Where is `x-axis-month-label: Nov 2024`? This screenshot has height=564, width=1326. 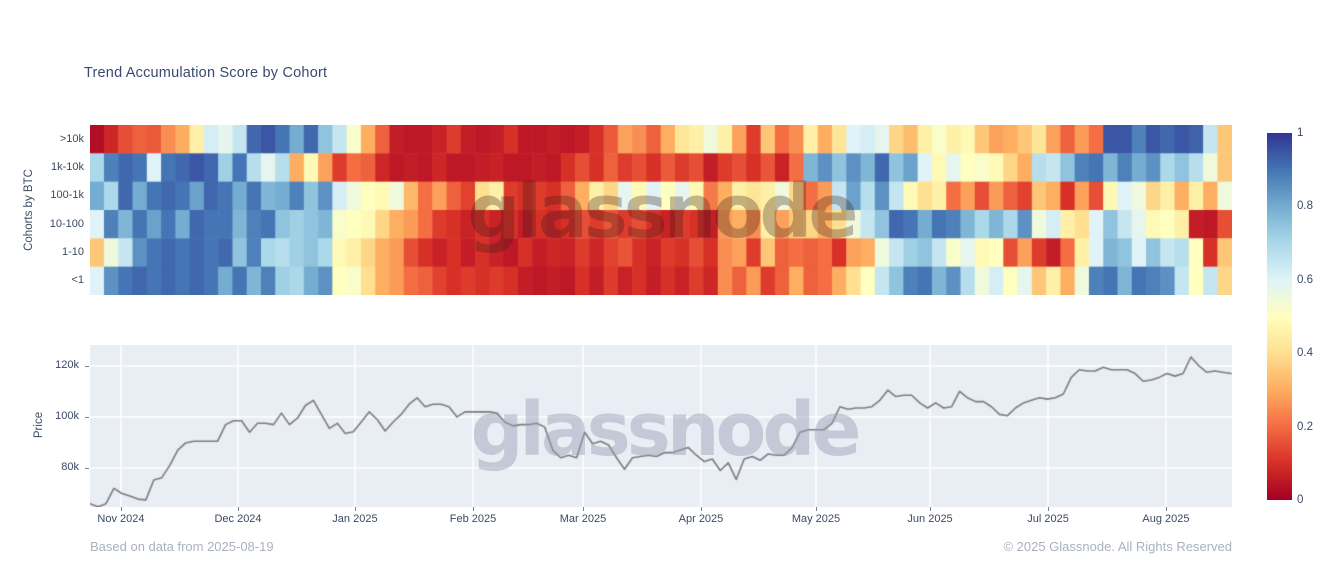
x-axis-month-label: Nov 2024 is located at coordinates (121, 519).